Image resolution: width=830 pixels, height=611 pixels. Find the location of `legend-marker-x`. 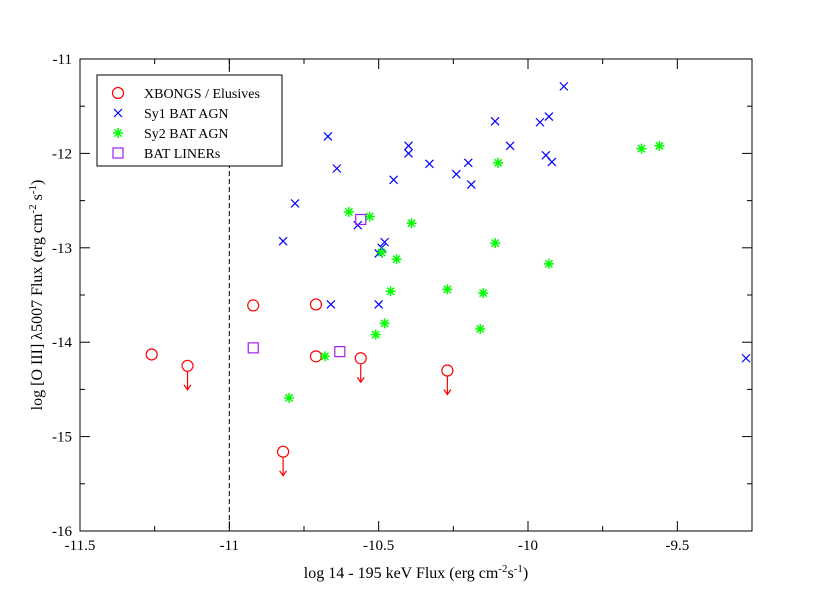

legend-marker-x is located at coordinates (118, 113).